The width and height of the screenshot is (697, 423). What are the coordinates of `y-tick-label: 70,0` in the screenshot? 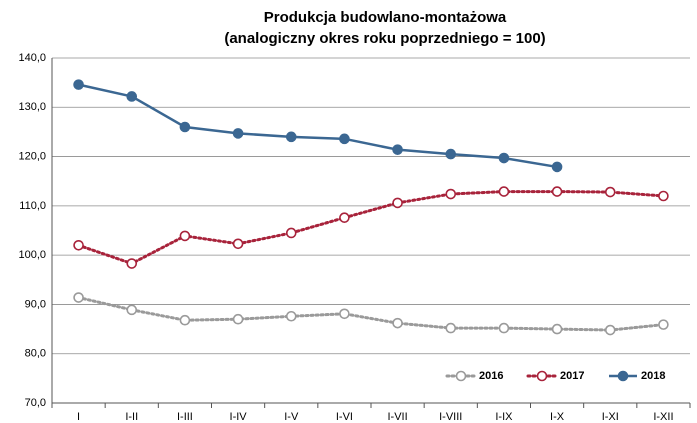 It's located at (35, 403).